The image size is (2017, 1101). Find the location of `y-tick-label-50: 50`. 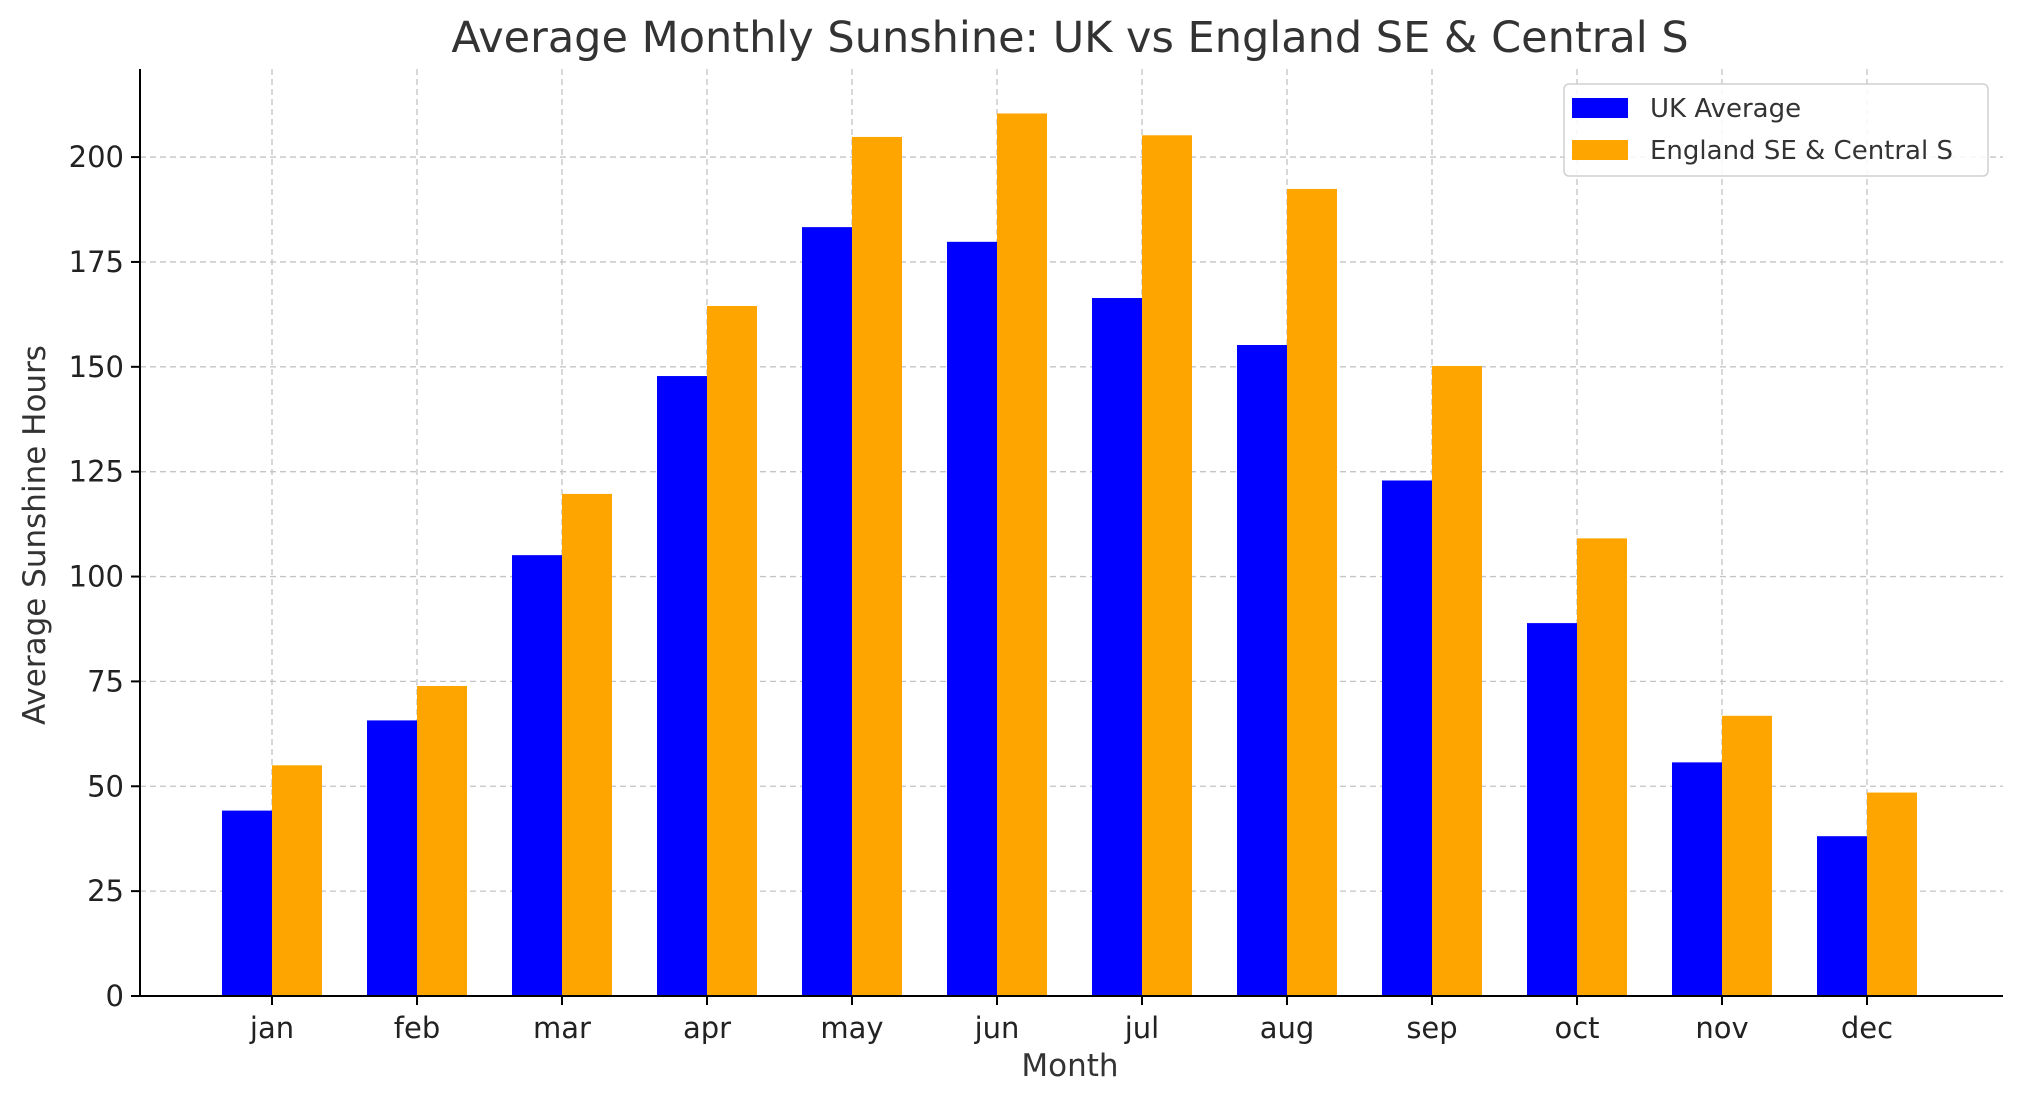

y-tick-label-50: 50 is located at coordinates (105, 786).